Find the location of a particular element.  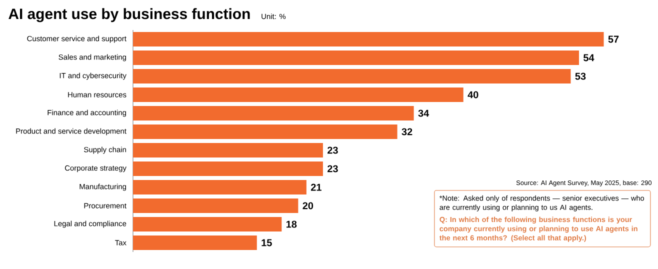

data-label: 32 is located at coordinates (407, 132).